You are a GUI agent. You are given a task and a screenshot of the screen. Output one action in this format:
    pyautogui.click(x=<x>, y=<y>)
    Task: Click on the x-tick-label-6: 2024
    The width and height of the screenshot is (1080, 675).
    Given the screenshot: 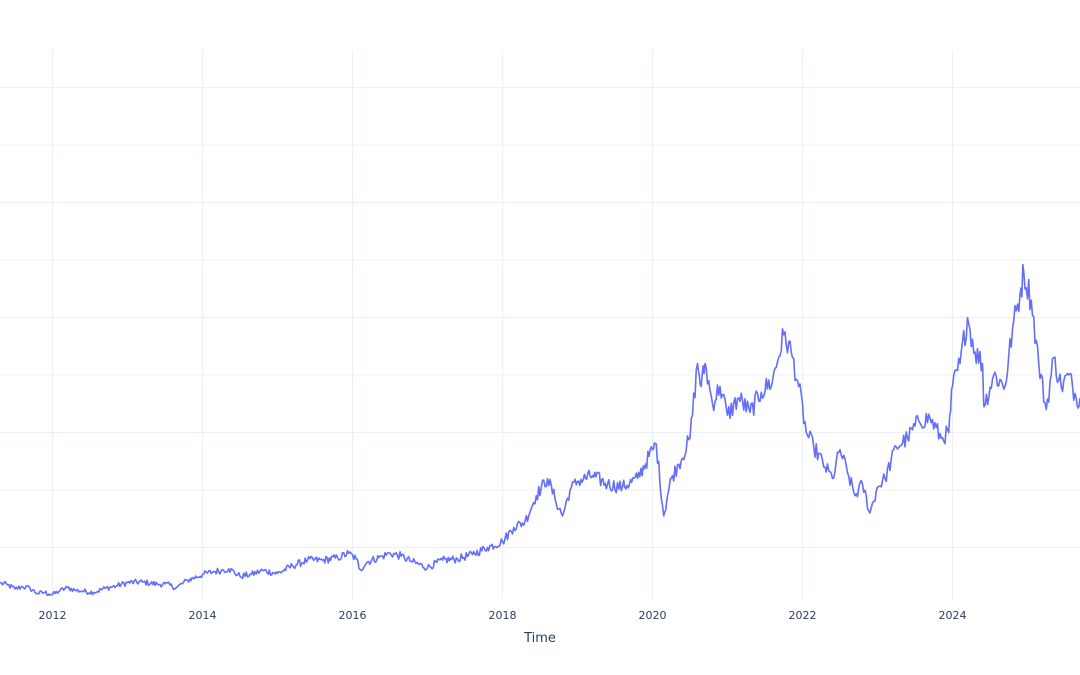 What is the action you would take?
    pyautogui.click(x=953, y=615)
    